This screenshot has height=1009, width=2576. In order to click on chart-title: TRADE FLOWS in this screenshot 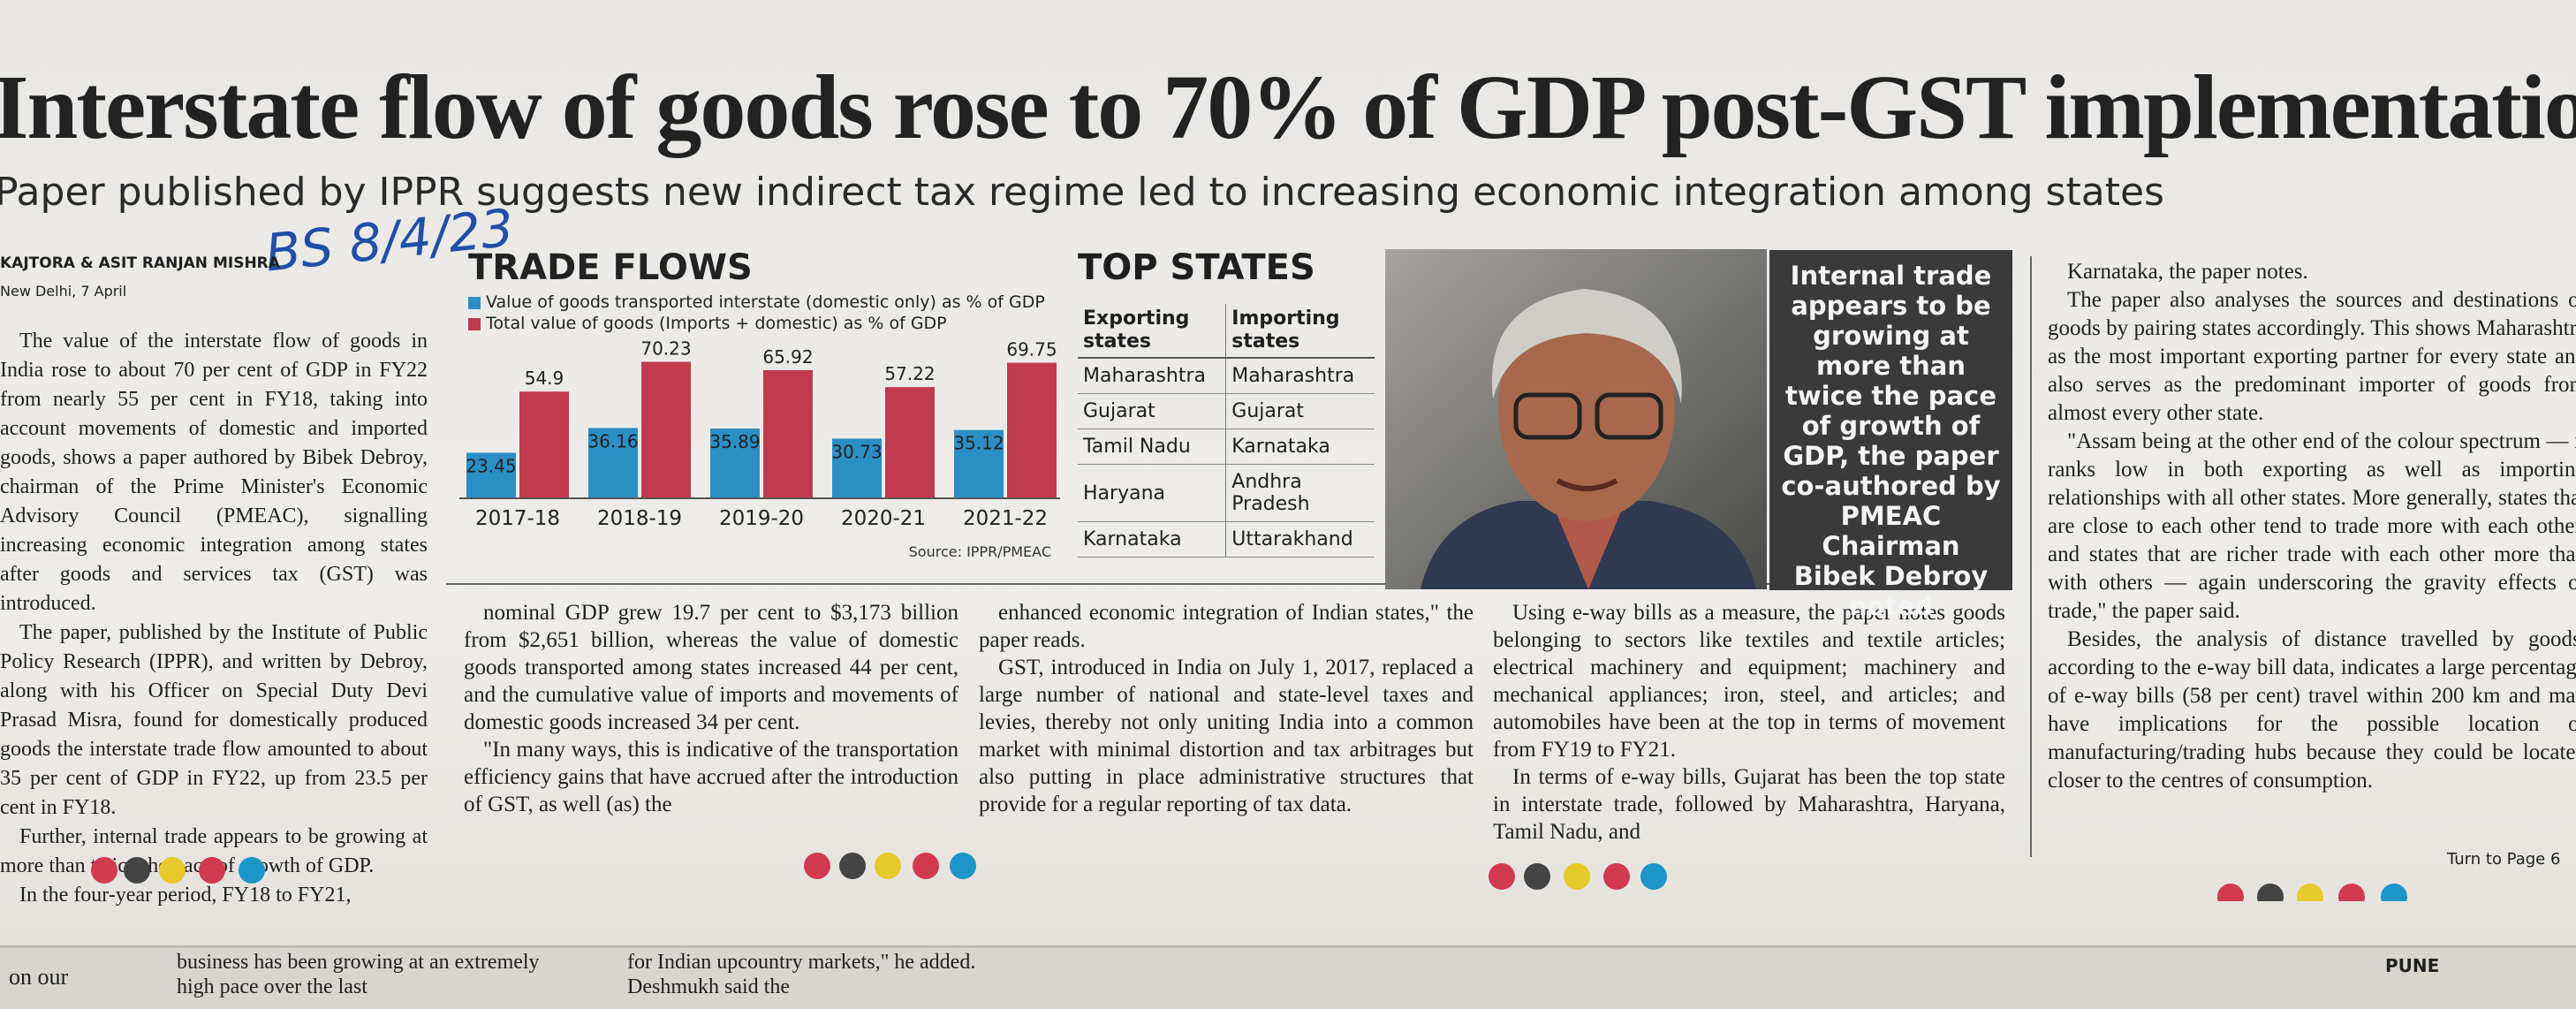, I will do `click(611, 267)`.